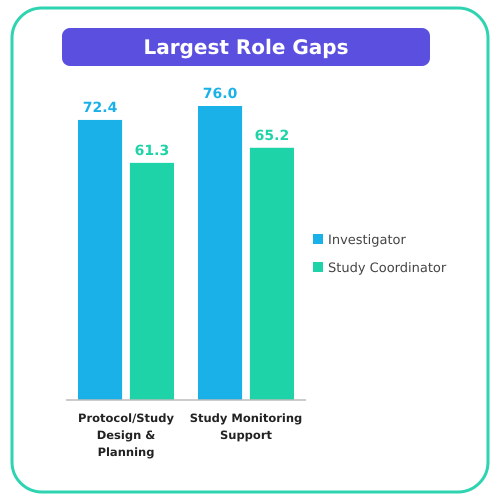  Describe the element at coordinates (246, 47) in the screenshot. I see `chart-title: Largest Role Gaps` at that location.